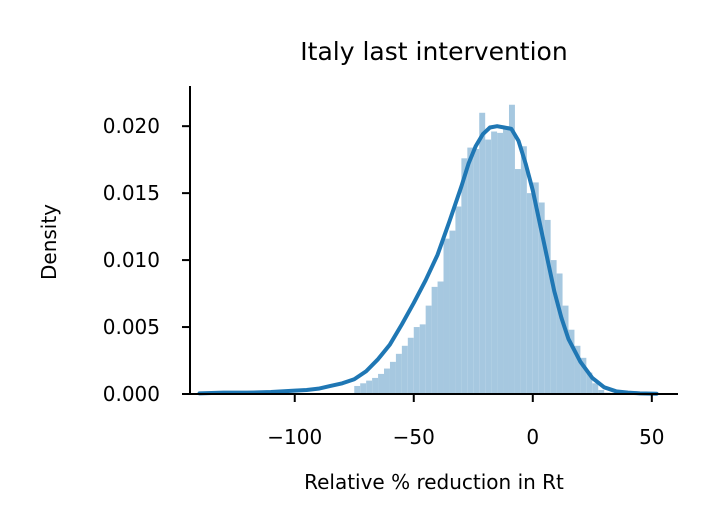  Describe the element at coordinates (466, 421) in the screenshot. I see `x-ticks: −100 −50 0 50` at that location.